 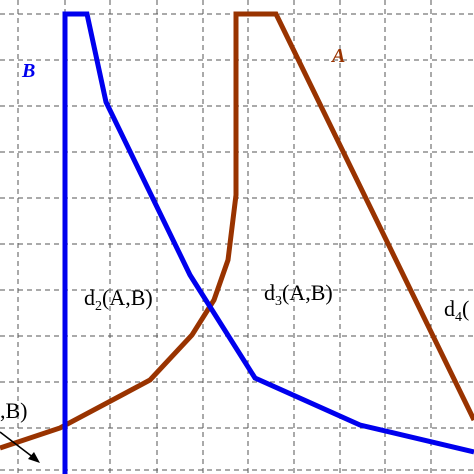 I want to click on region-label-d3: d3(A,B), so click(x=298, y=294).